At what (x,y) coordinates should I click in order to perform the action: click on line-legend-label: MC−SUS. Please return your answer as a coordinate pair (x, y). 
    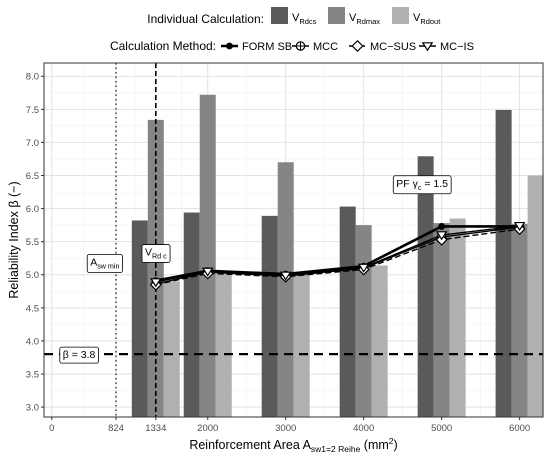
    Looking at the image, I should click on (393, 47).